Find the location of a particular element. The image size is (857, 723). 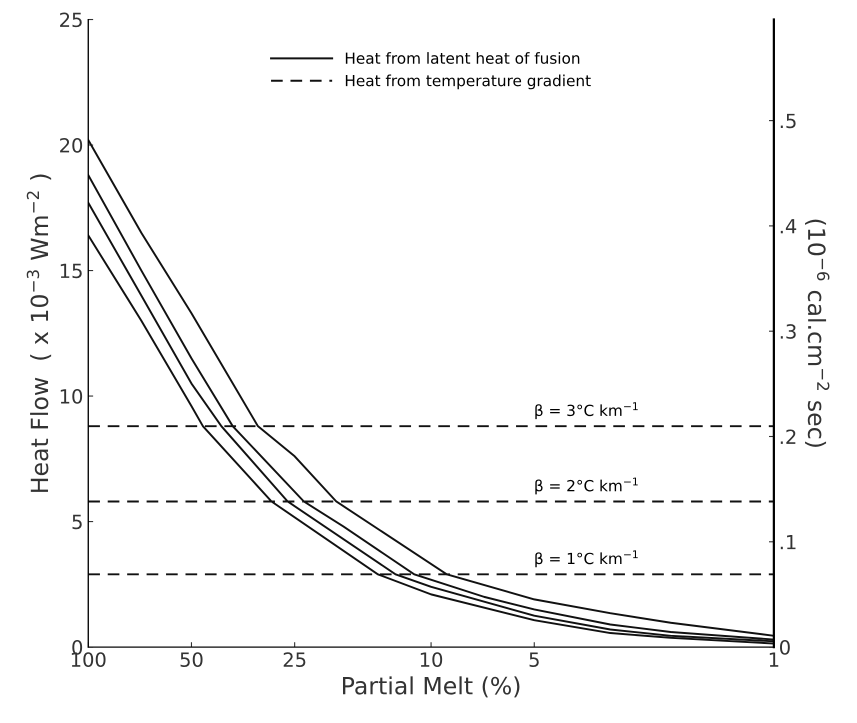

annotation: β = 1°C km$^{−1}$ is located at coordinates (586, 559).